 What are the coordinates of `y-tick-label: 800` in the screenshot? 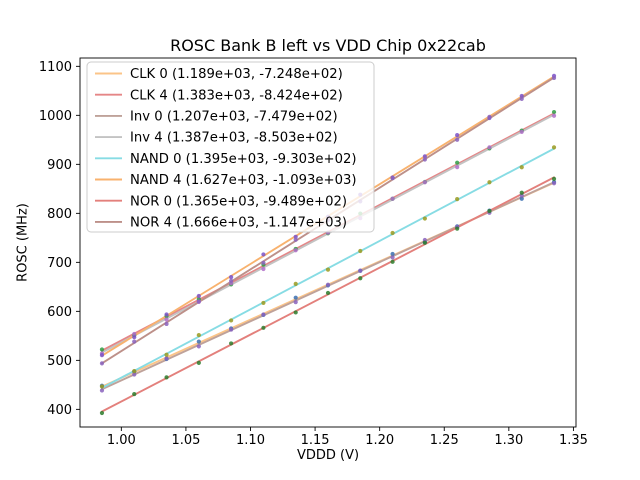 It's located at (59, 214).